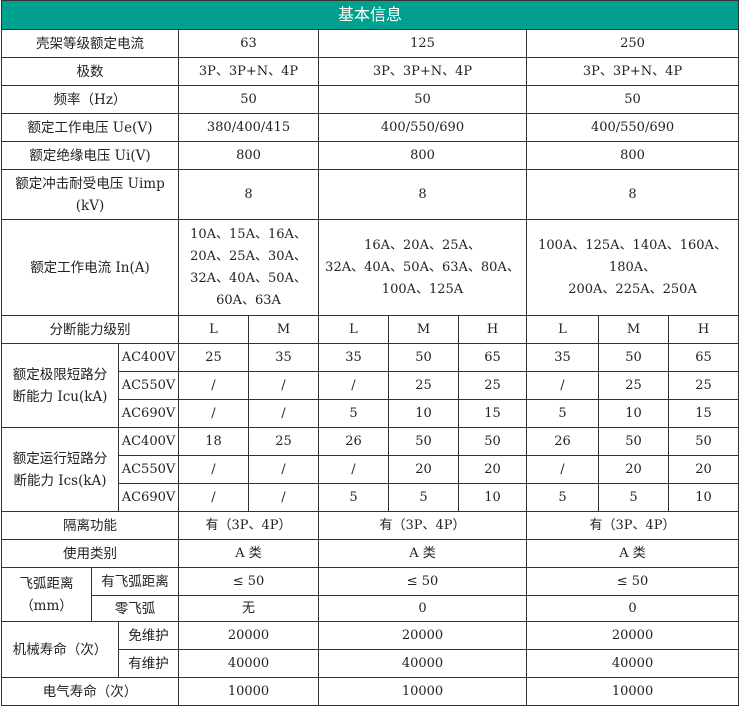  I want to click on value-cell: 35, so click(283, 357).